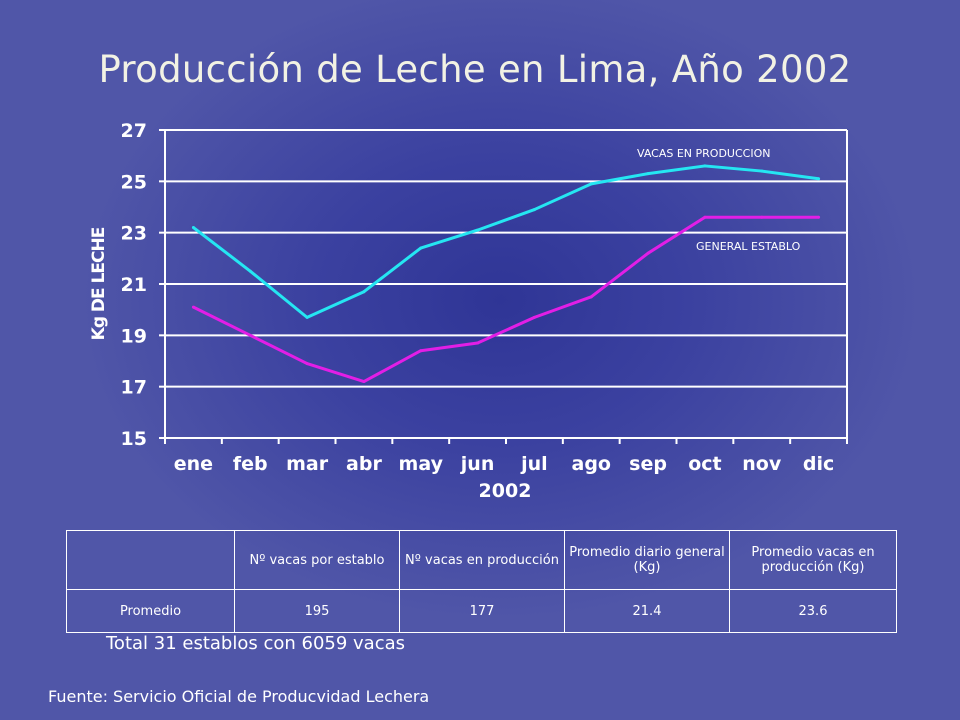 Image resolution: width=960 pixels, height=720 pixels. I want to click on x-tick-label: may, so click(421, 464).